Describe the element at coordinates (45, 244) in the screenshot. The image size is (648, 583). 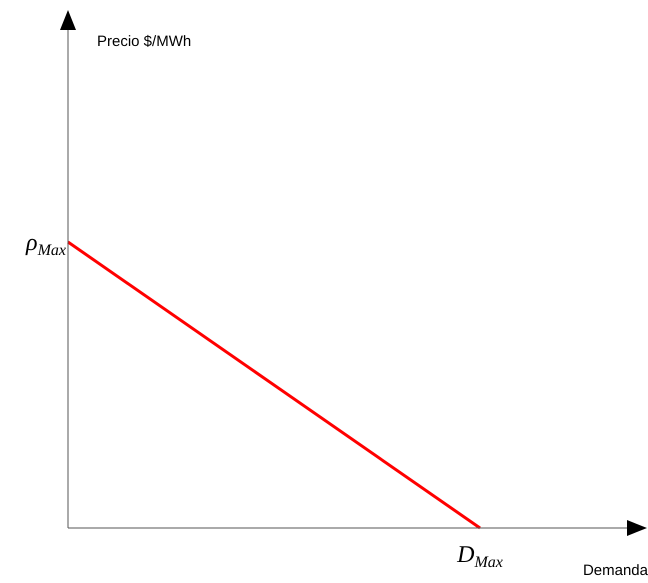
I see `text: ρ$_{Max}$` at that location.